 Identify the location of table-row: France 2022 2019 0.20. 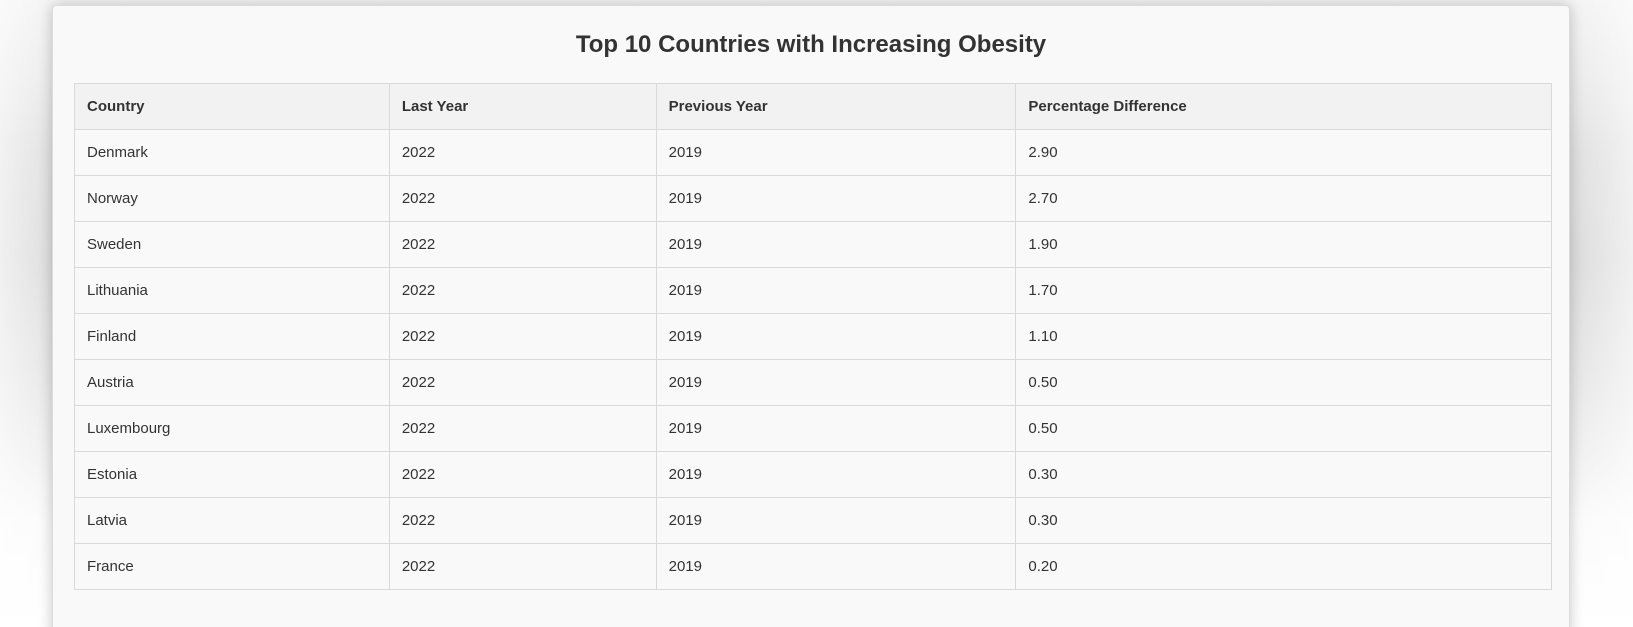
(813, 566).